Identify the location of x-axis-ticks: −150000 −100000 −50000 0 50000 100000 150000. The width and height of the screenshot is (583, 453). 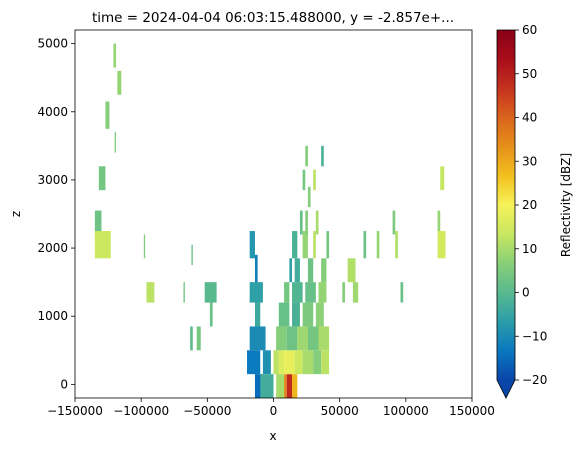
(271, 408).